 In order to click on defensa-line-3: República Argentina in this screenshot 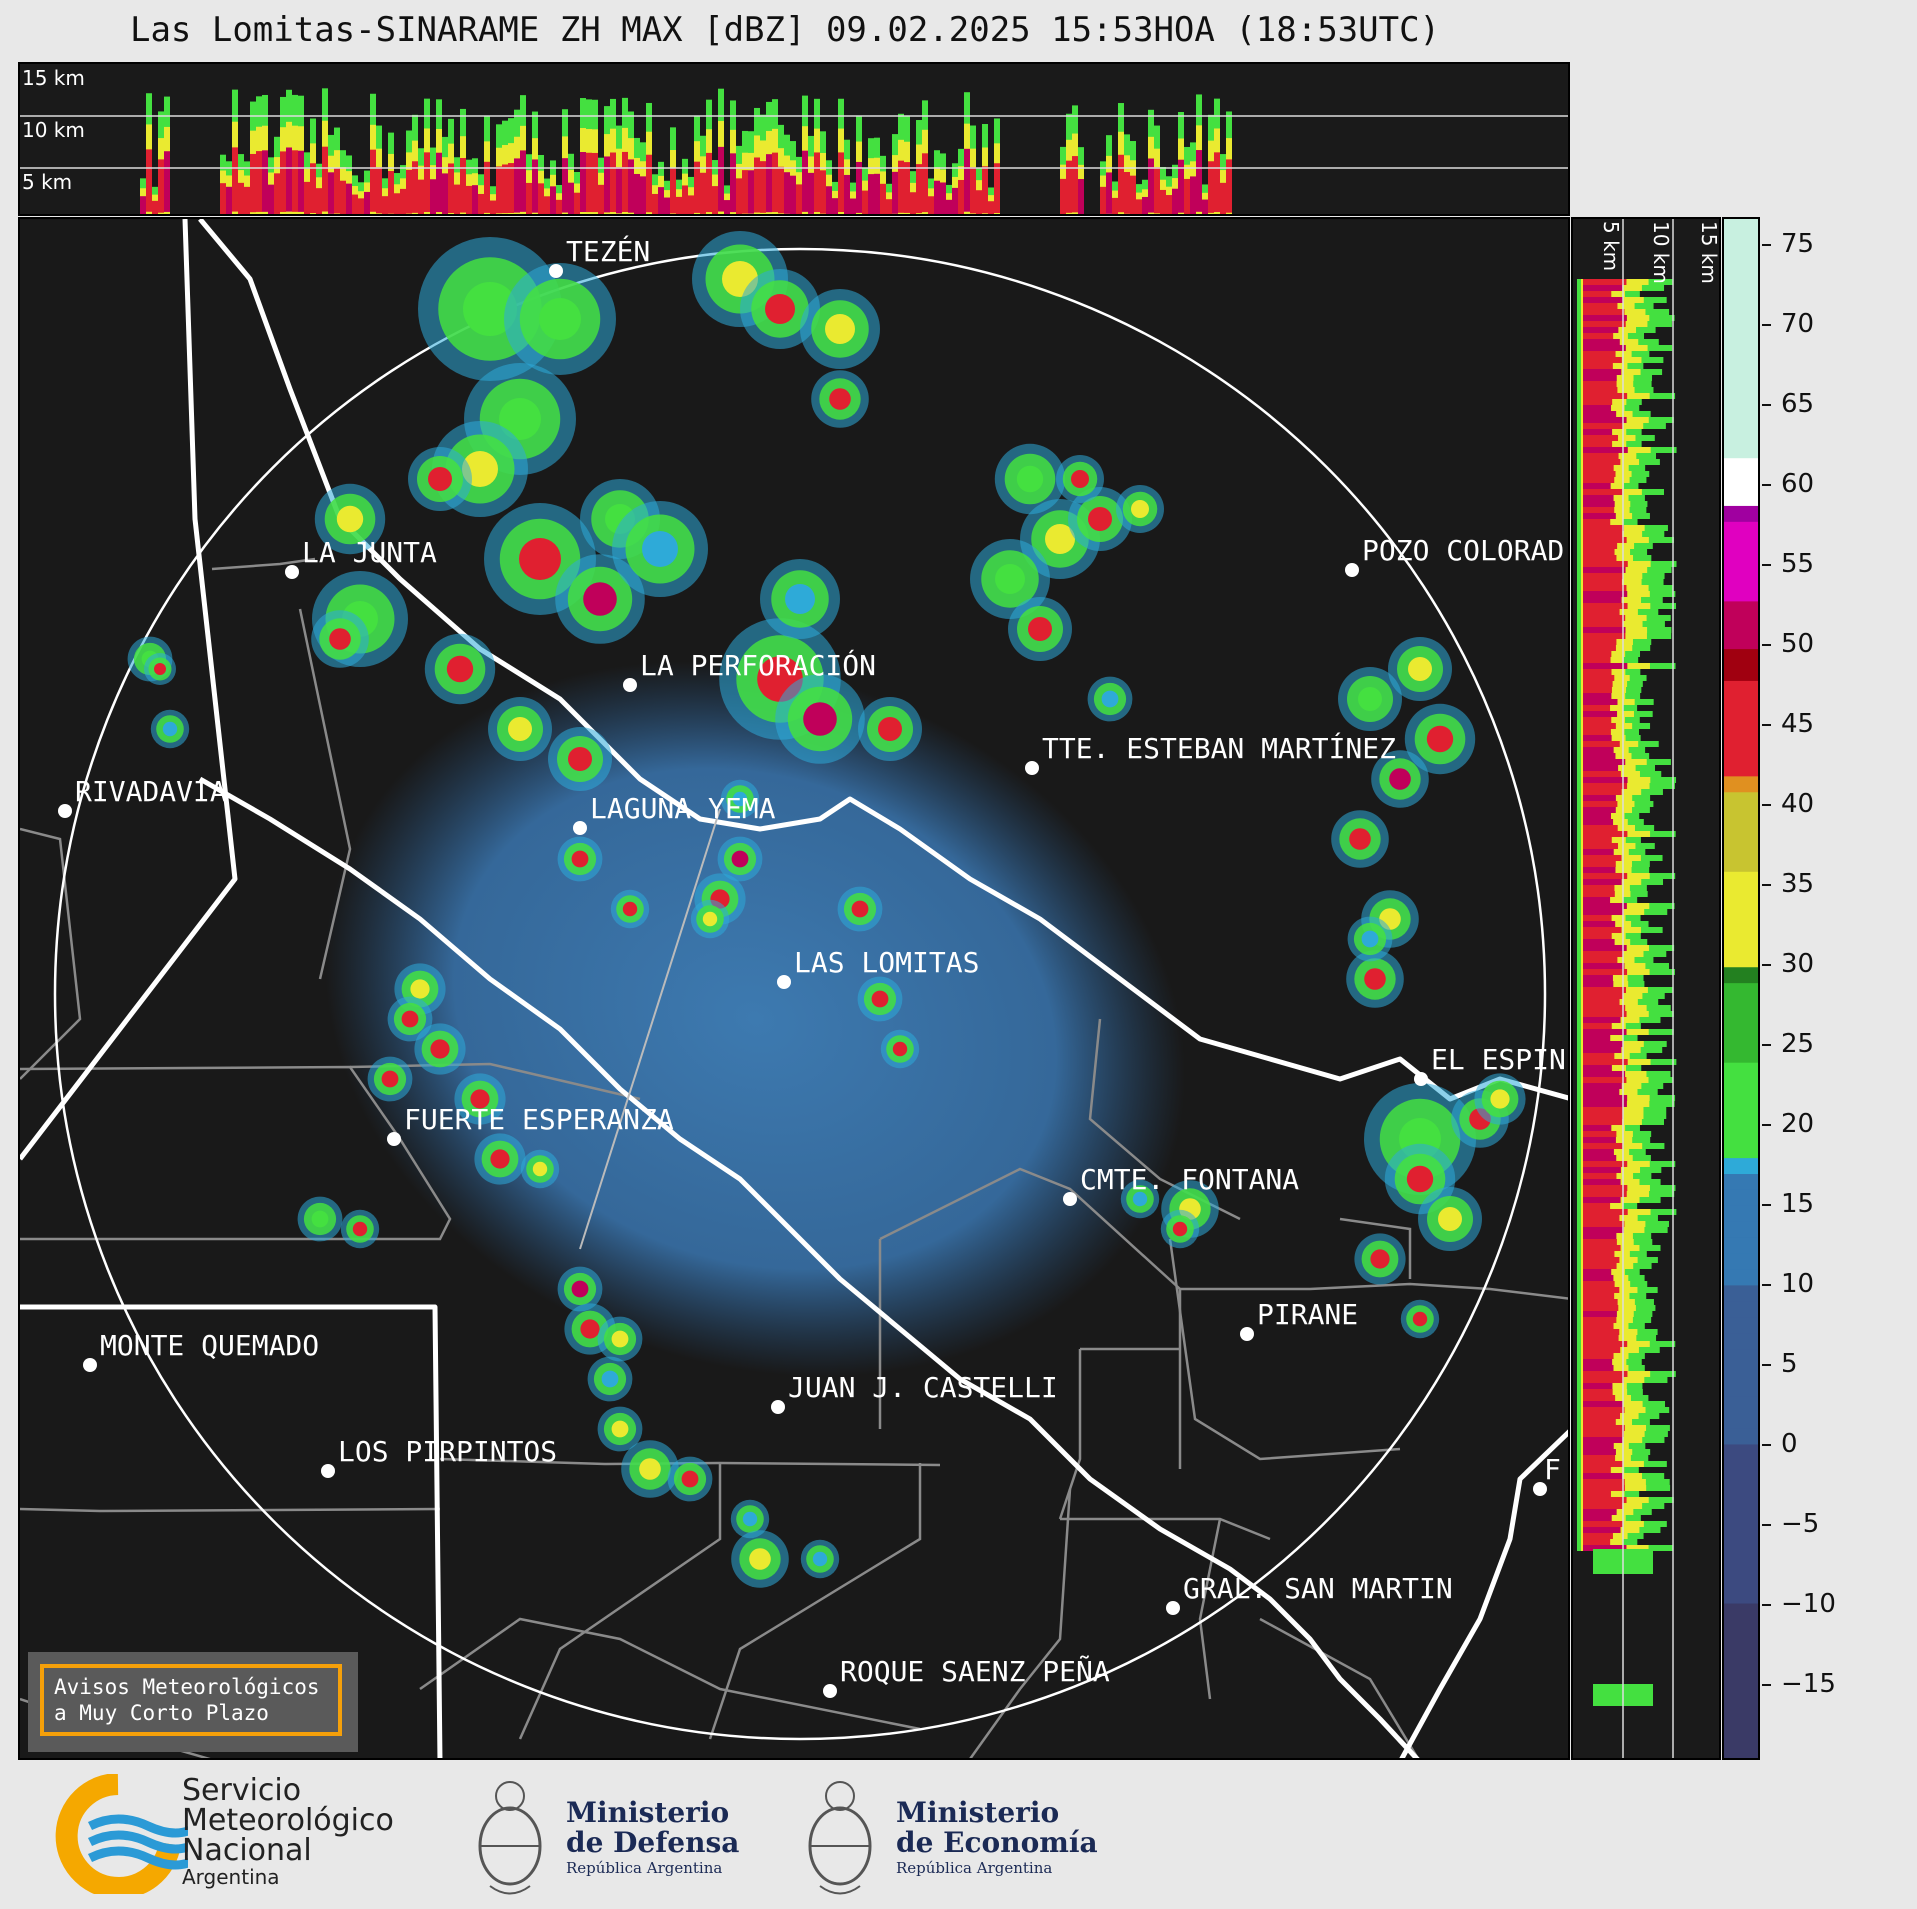, I will do `click(644, 1868)`.